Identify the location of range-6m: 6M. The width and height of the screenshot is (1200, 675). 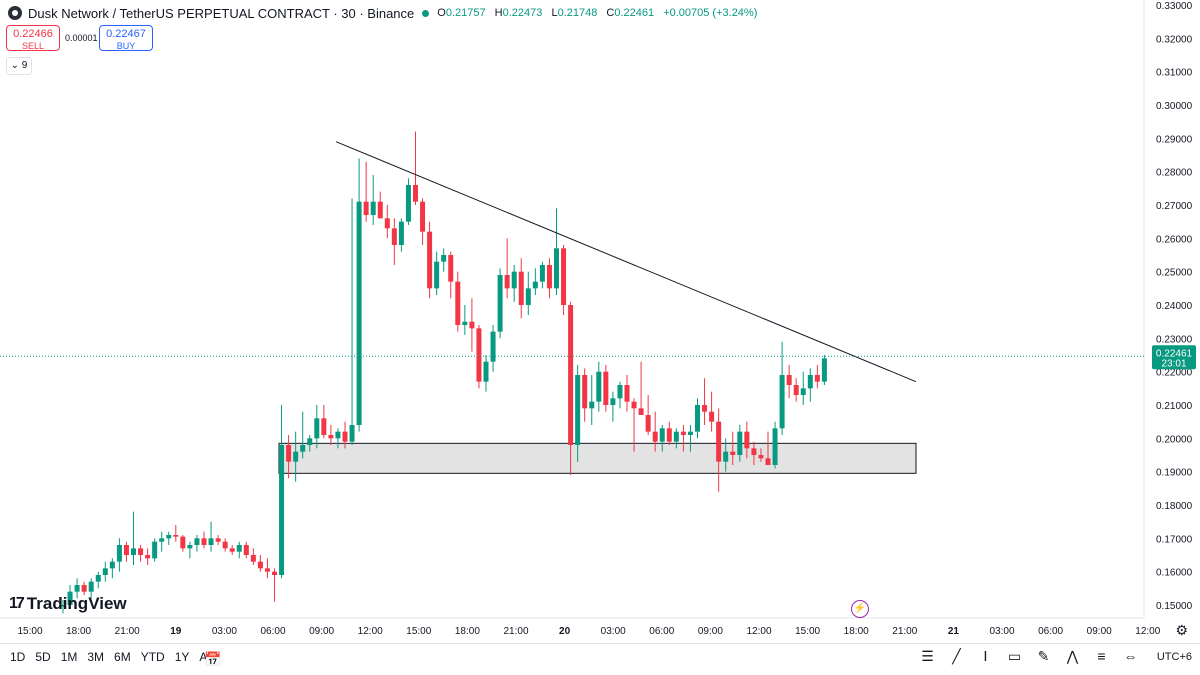
(122, 657).